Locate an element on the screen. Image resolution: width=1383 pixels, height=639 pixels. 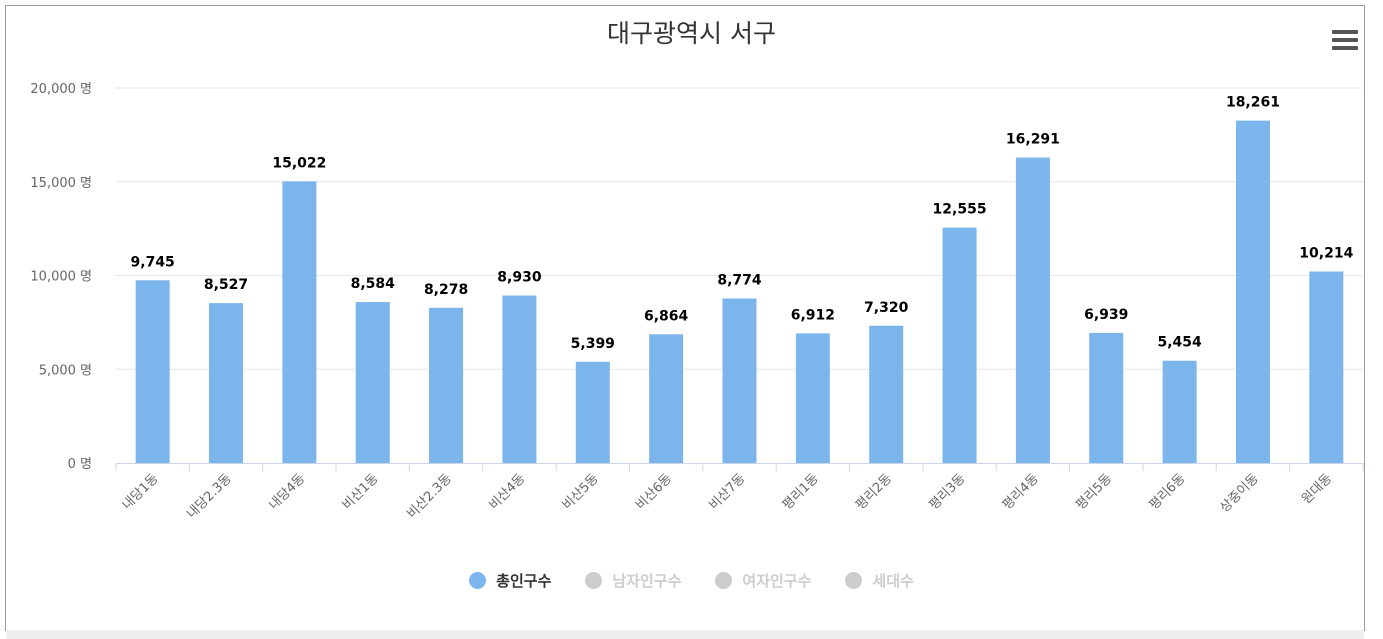
data-label: 8,930 is located at coordinates (519, 278).